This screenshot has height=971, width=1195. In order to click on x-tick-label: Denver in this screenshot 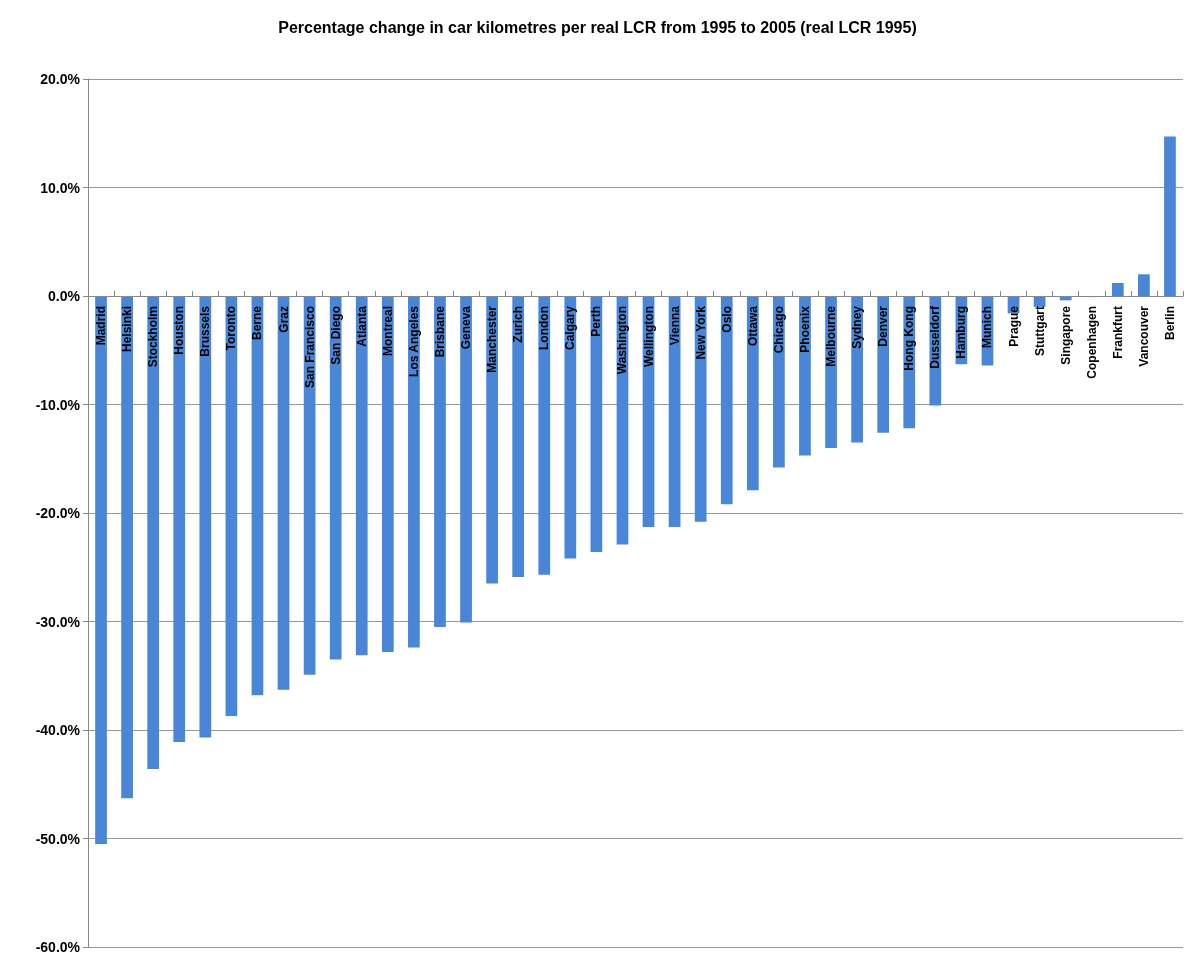, I will do `click(883, 326)`.